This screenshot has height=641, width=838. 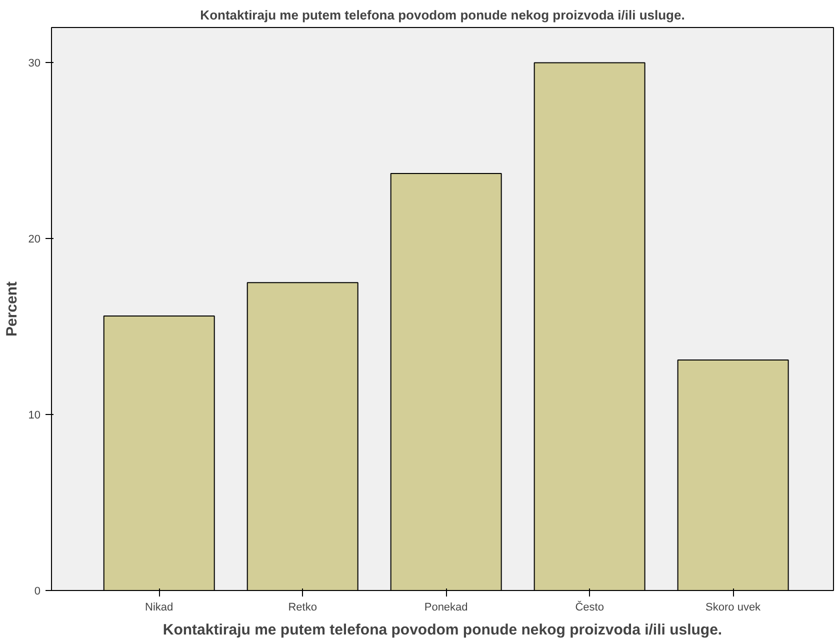 What do you see at coordinates (446, 608) in the screenshot?
I see `x-tick-label: Ponekad` at bounding box center [446, 608].